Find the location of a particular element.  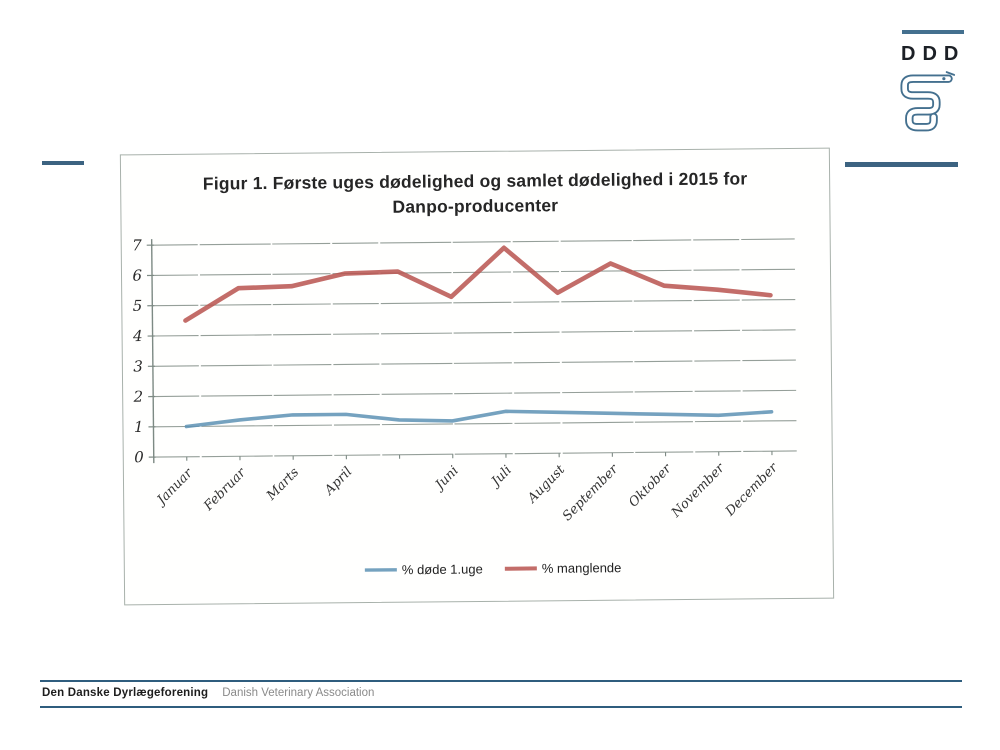

x-tick-label: Marts is located at coordinates (282, 484).